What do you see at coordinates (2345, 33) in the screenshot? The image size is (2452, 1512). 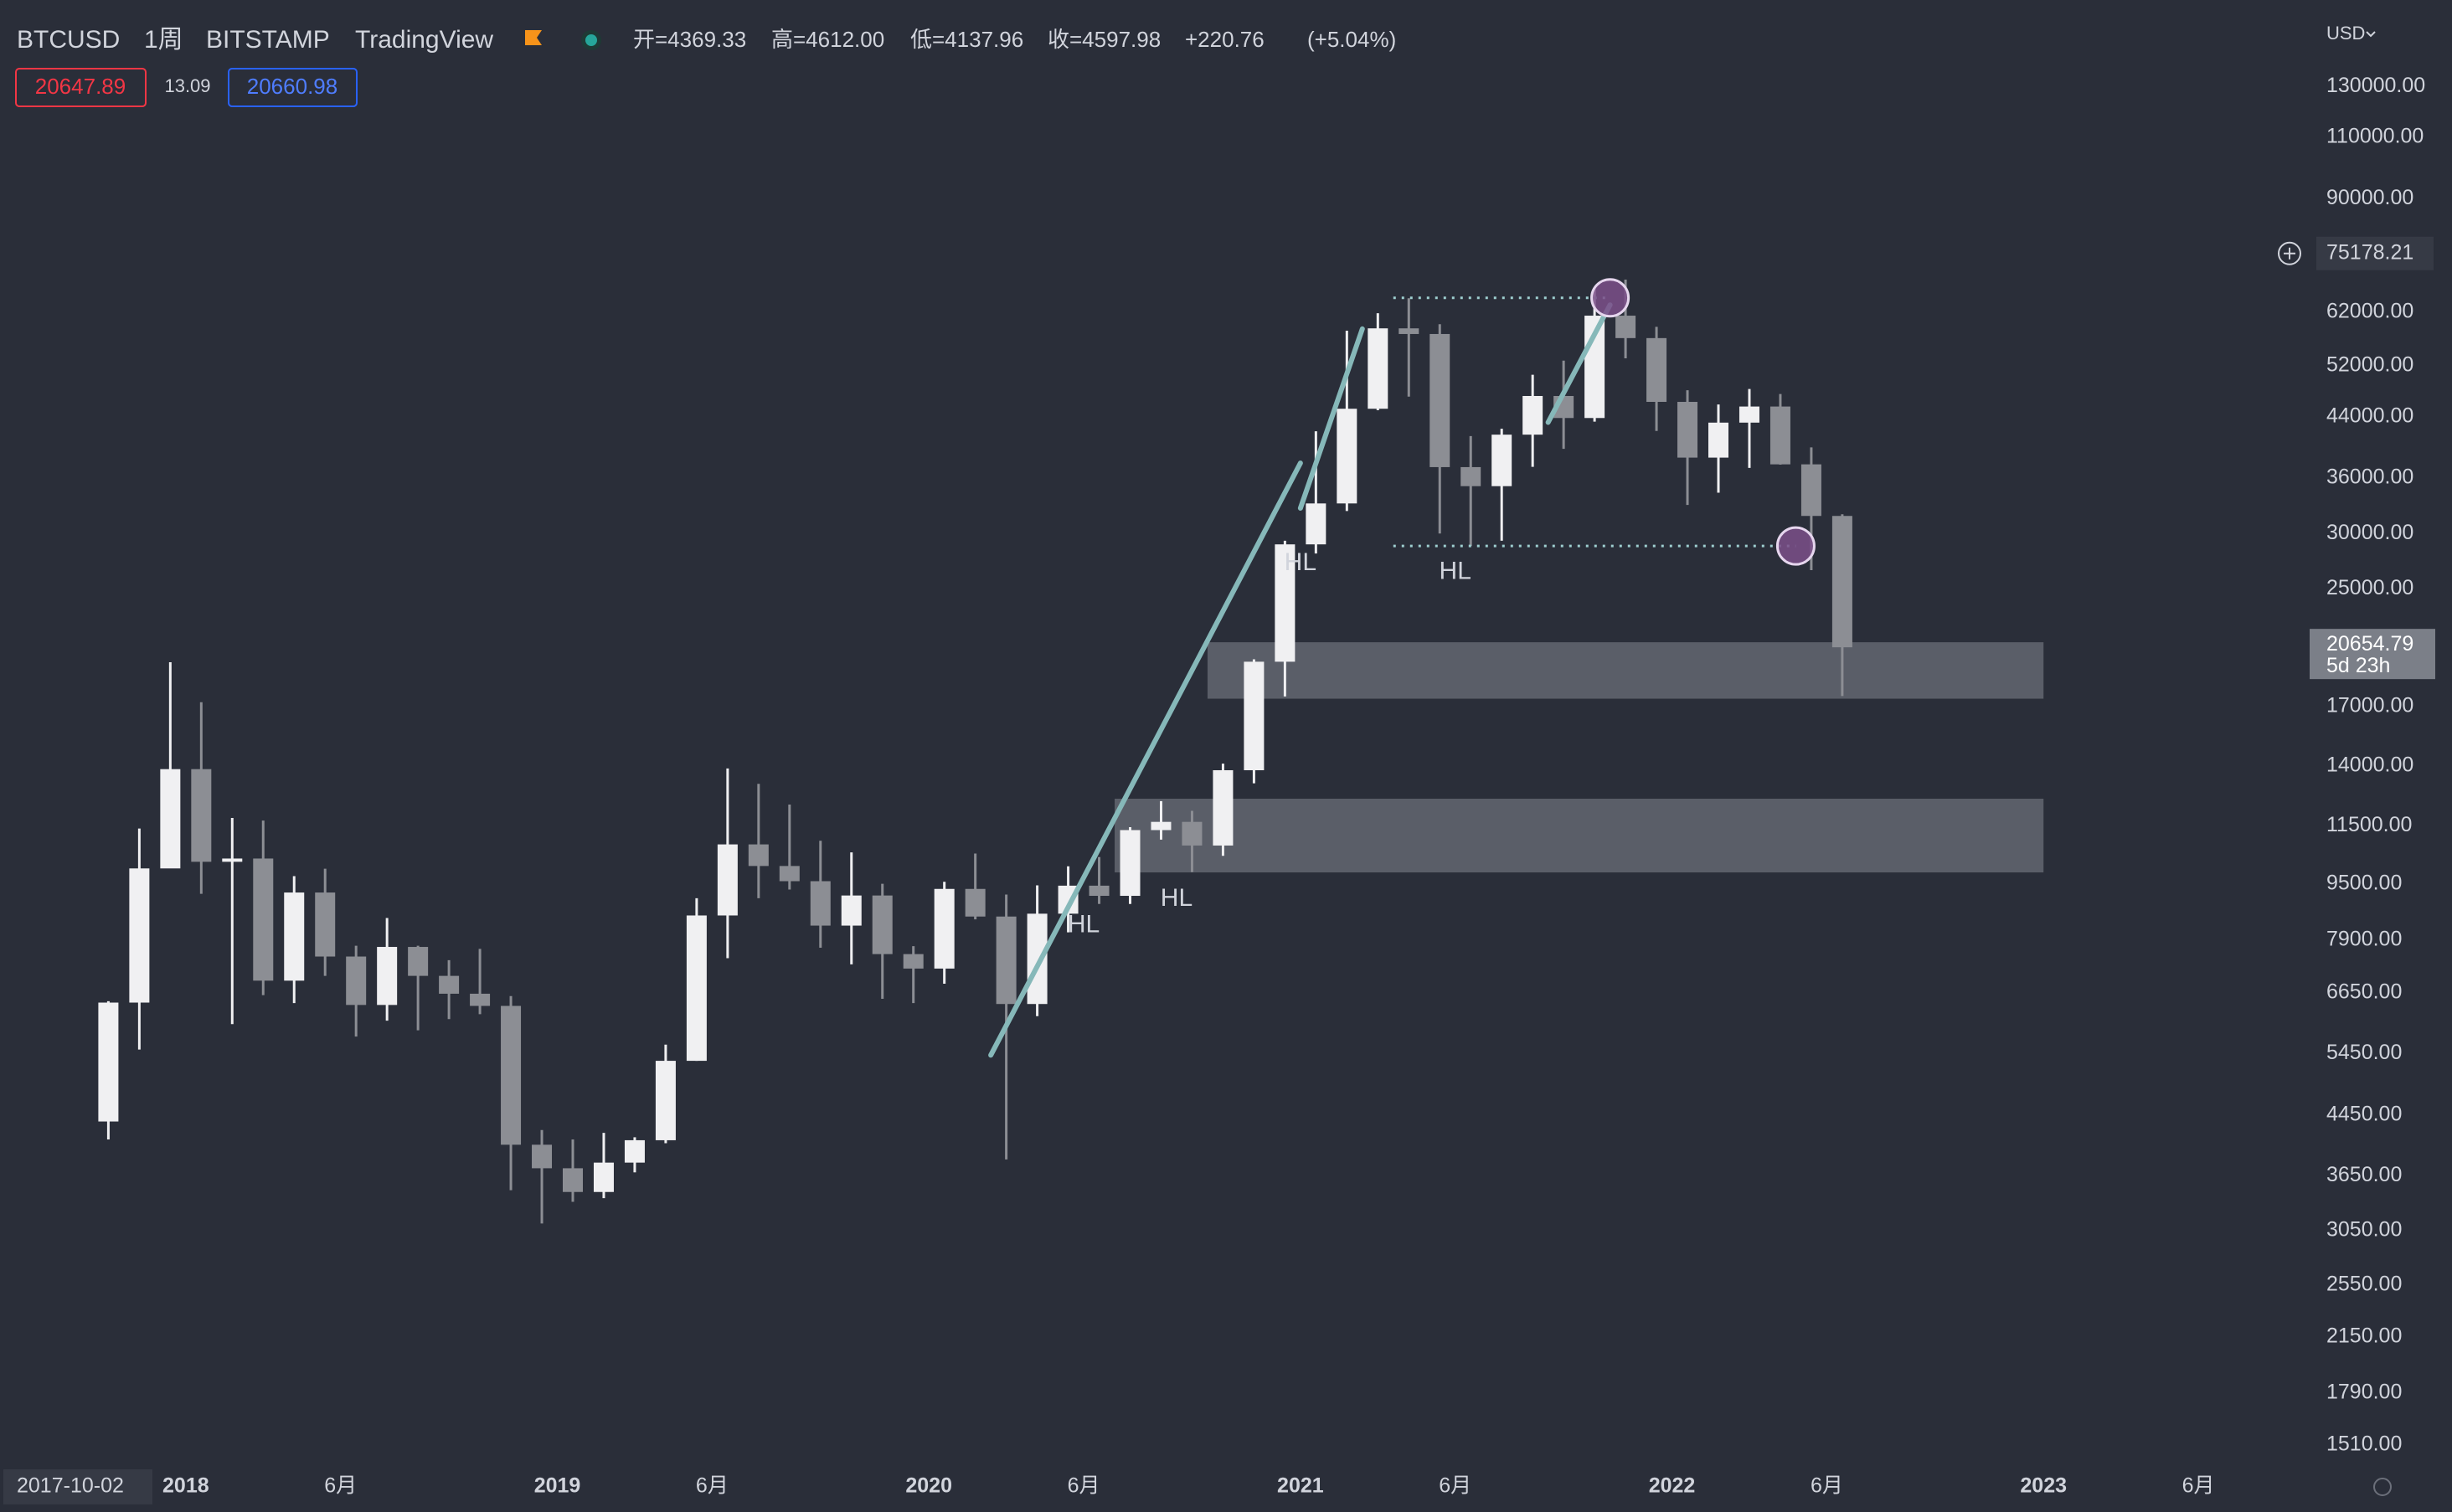 I see `currency: USD` at bounding box center [2345, 33].